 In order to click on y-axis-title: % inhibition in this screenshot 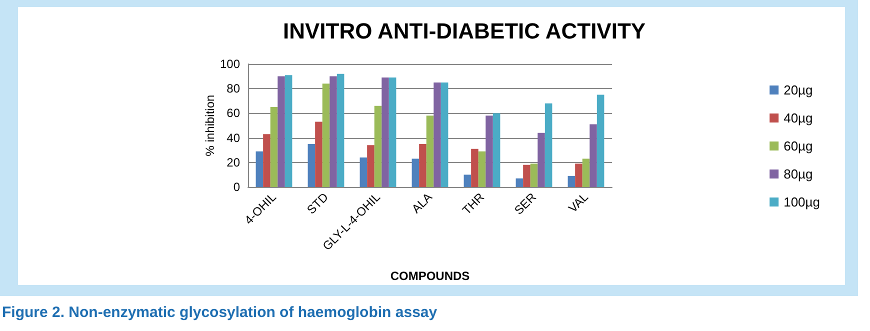, I will do `click(210, 125)`.